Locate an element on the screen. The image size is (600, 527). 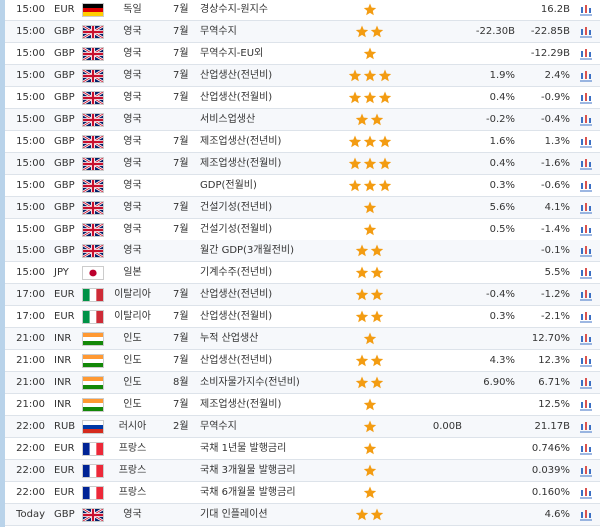
previous-cell: -22.85B is located at coordinates (550, 31).